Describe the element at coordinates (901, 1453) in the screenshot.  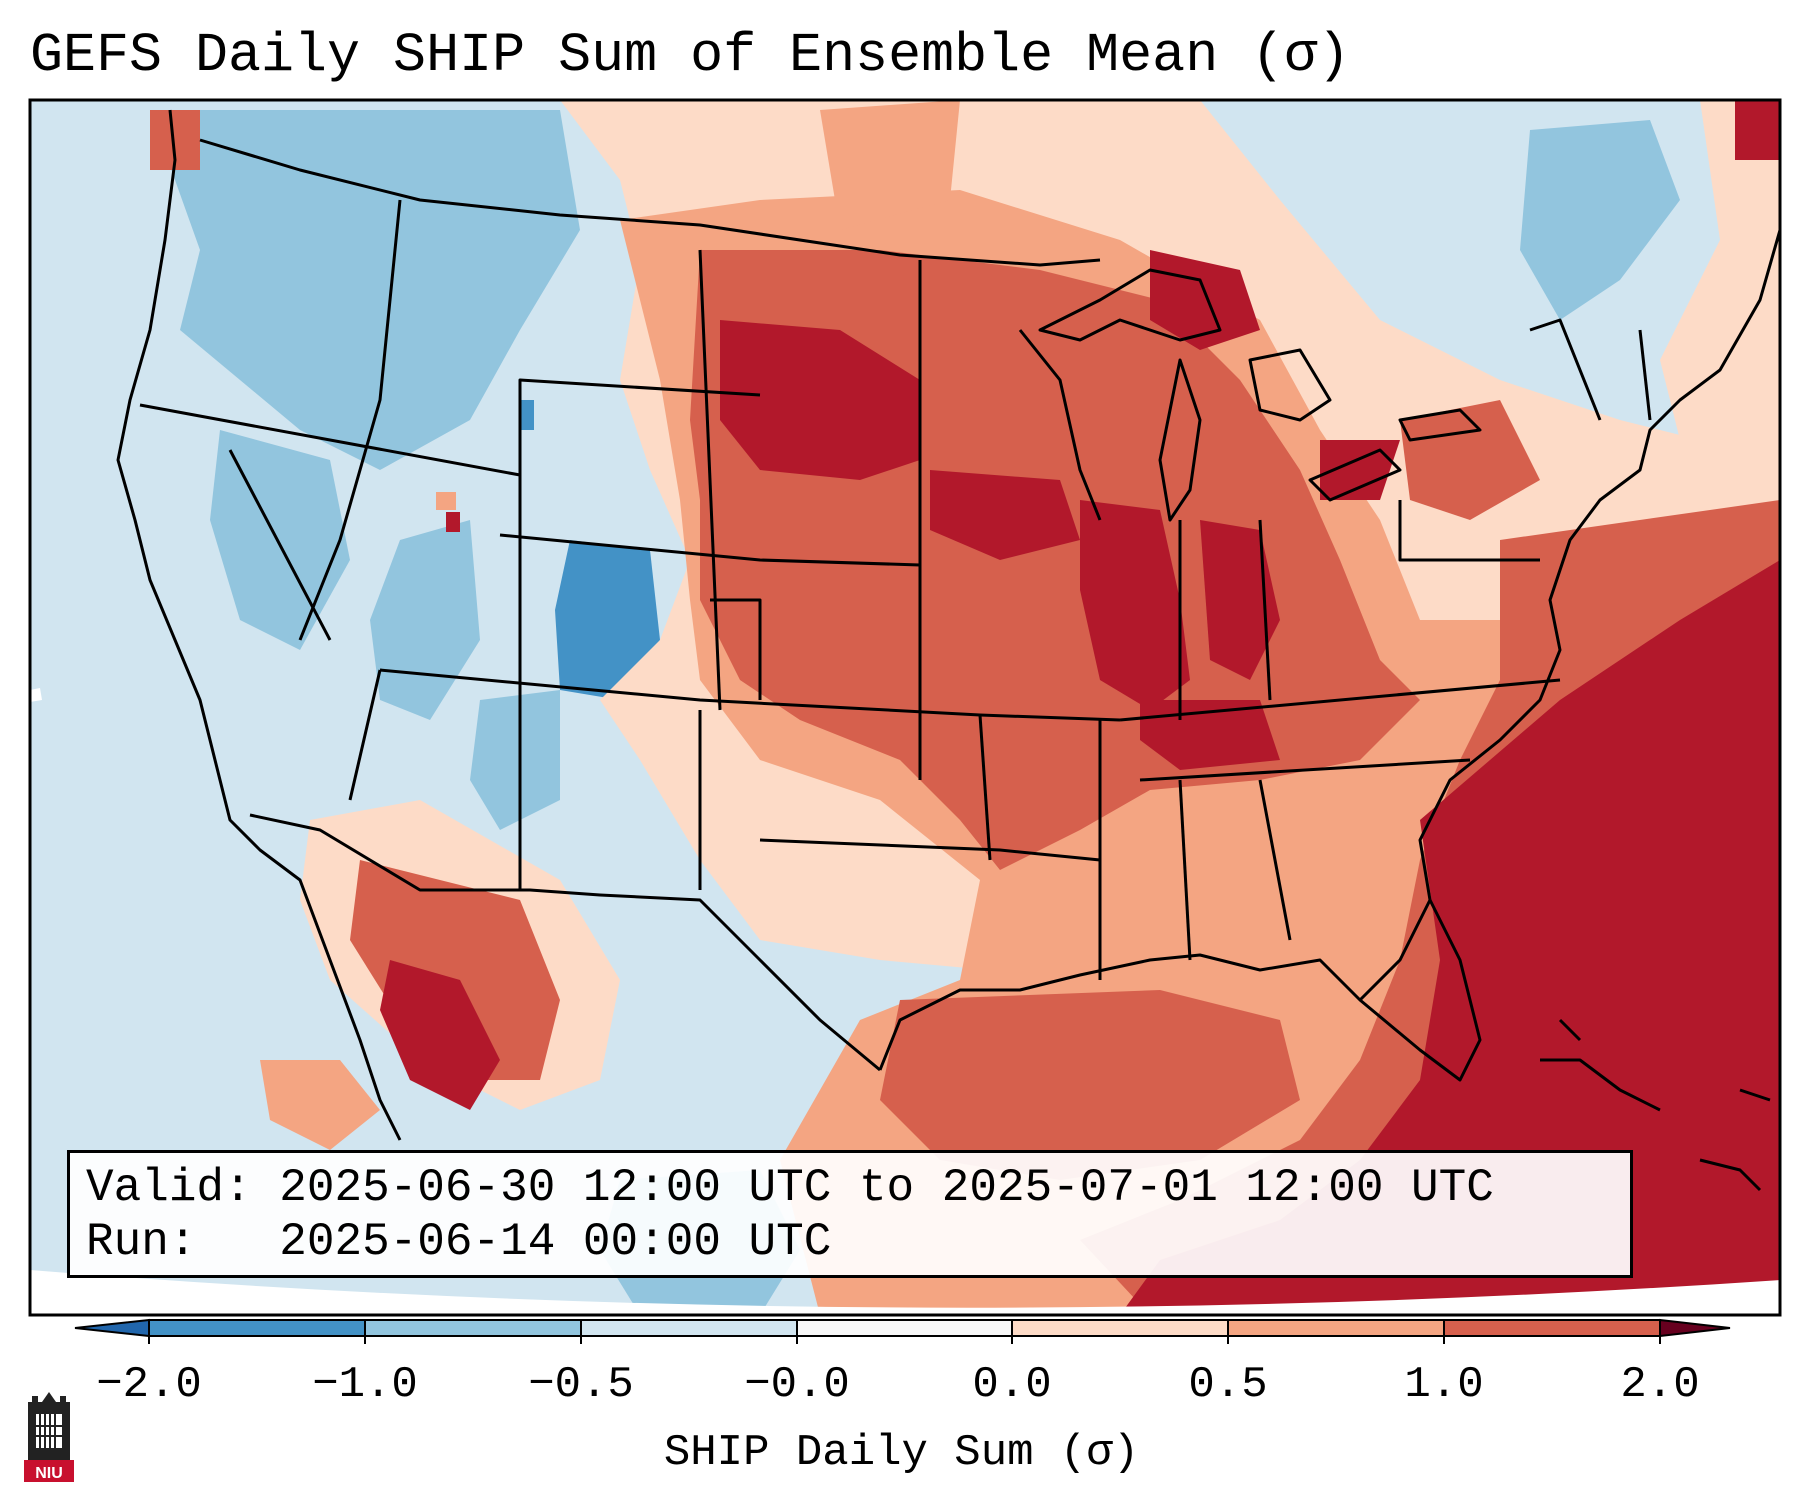
I see `colorbar-label: SHIP Daily Sum (σ)` at that location.